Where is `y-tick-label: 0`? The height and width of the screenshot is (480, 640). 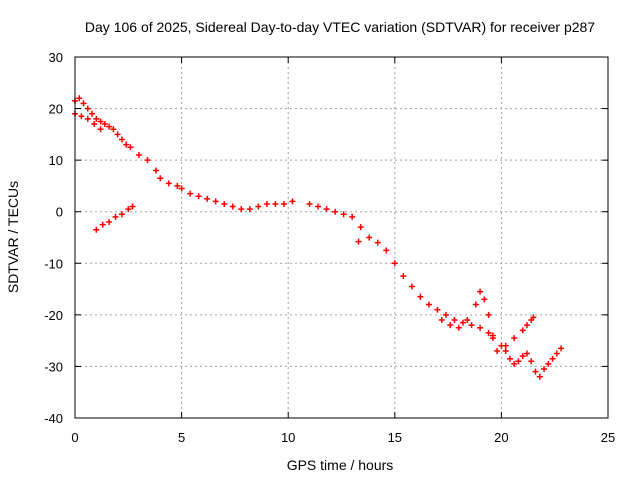
y-tick-label: 0 is located at coordinates (59, 212).